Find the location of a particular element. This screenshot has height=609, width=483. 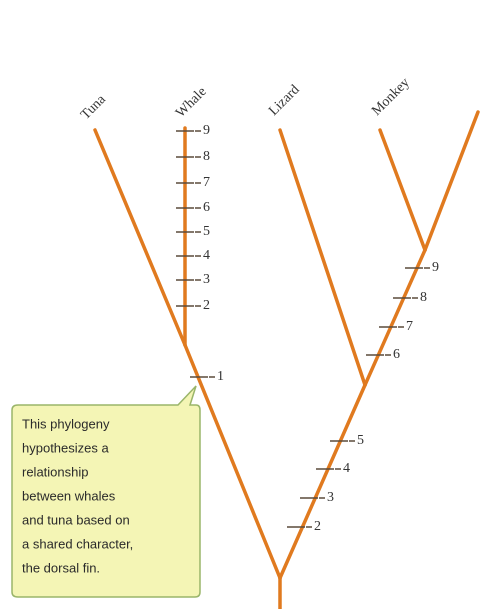

callout-text: a shared character, is located at coordinates (77, 543).